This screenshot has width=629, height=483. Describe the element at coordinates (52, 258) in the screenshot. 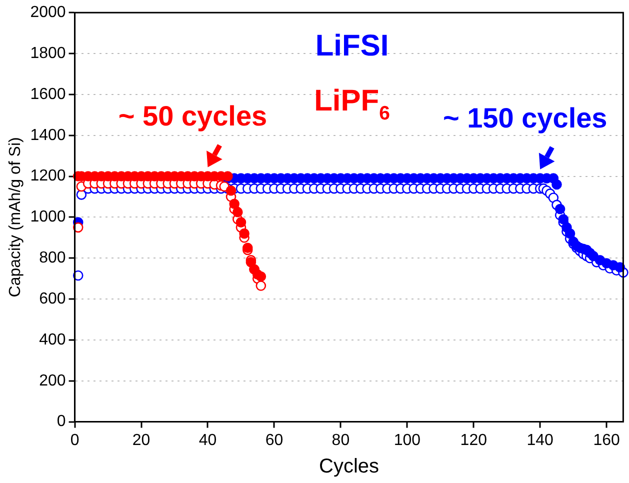

I see `y-tick-label: 800` at that location.